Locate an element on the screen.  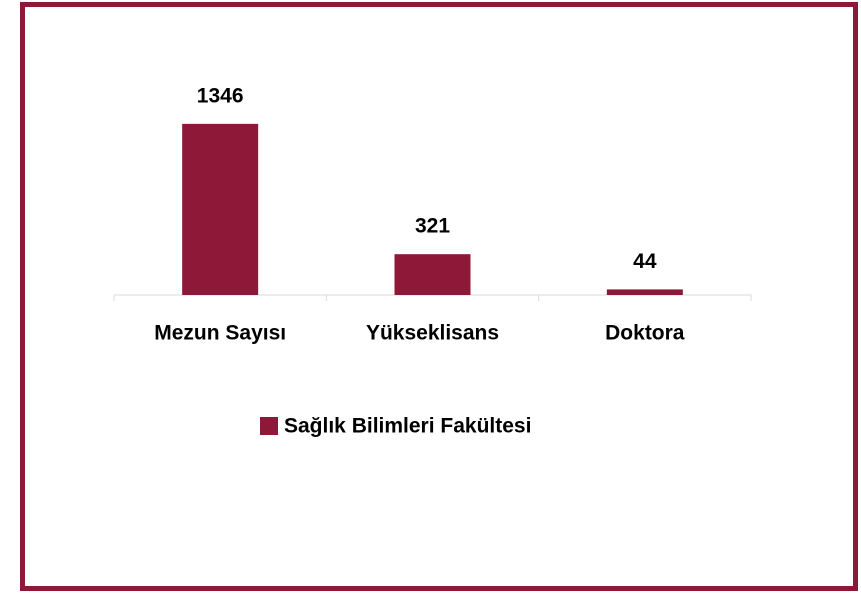
x-tick-label: Yükseklisans is located at coordinates (432, 333).